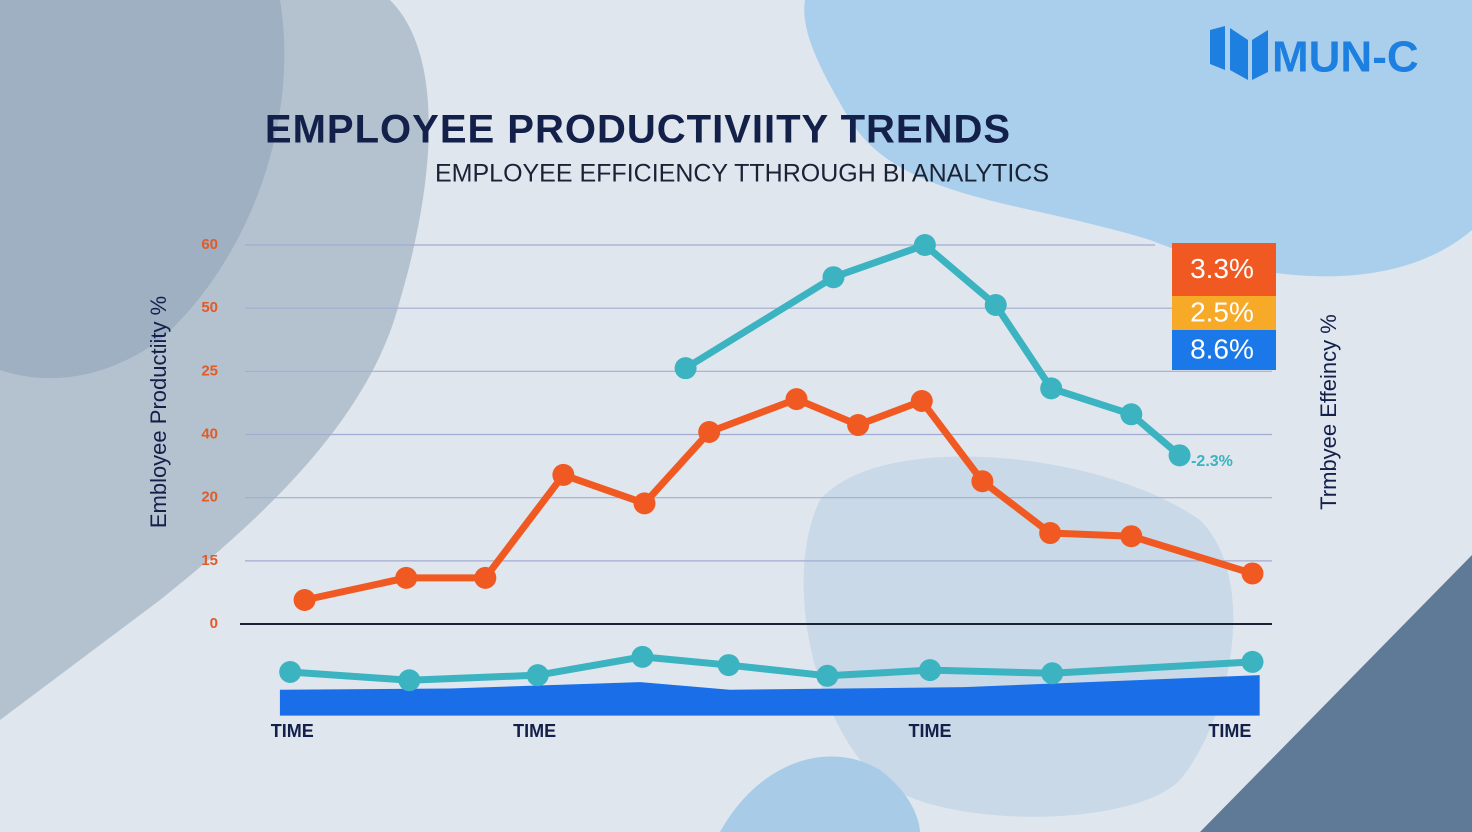 This screenshot has height=832, width=1472. I want to click on logo: MUN-C, so click(1314, 54).